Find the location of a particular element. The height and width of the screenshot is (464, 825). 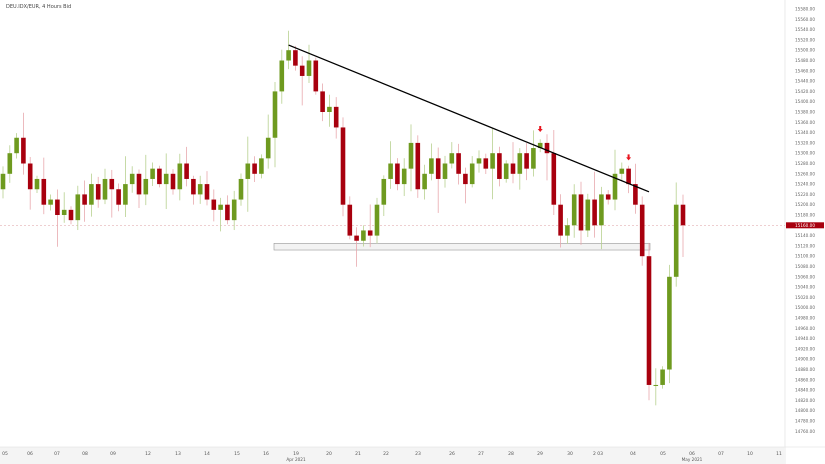

y-tick-label: 15220.00 is located at coordinates (805, 194).